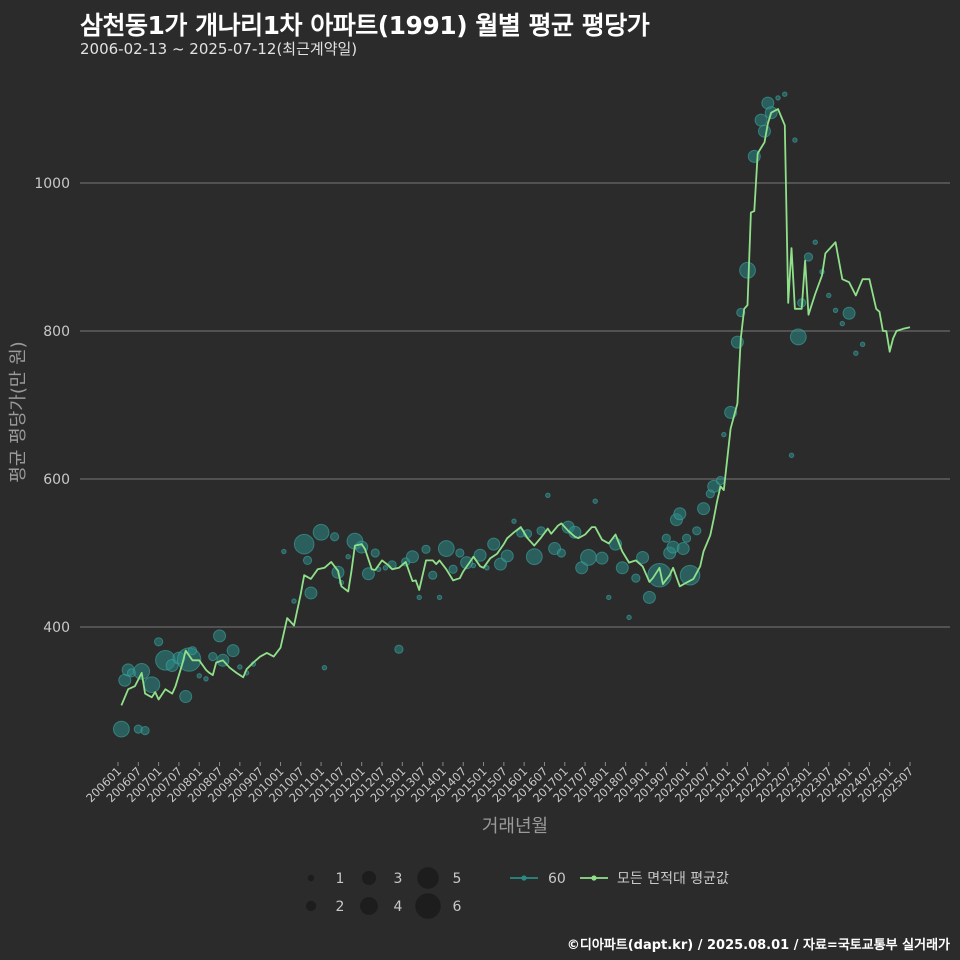  Describe the element at coordinates (52, 406) in the screenshot. I see `y-tick-labels: 400 600 800 1000` at that location.